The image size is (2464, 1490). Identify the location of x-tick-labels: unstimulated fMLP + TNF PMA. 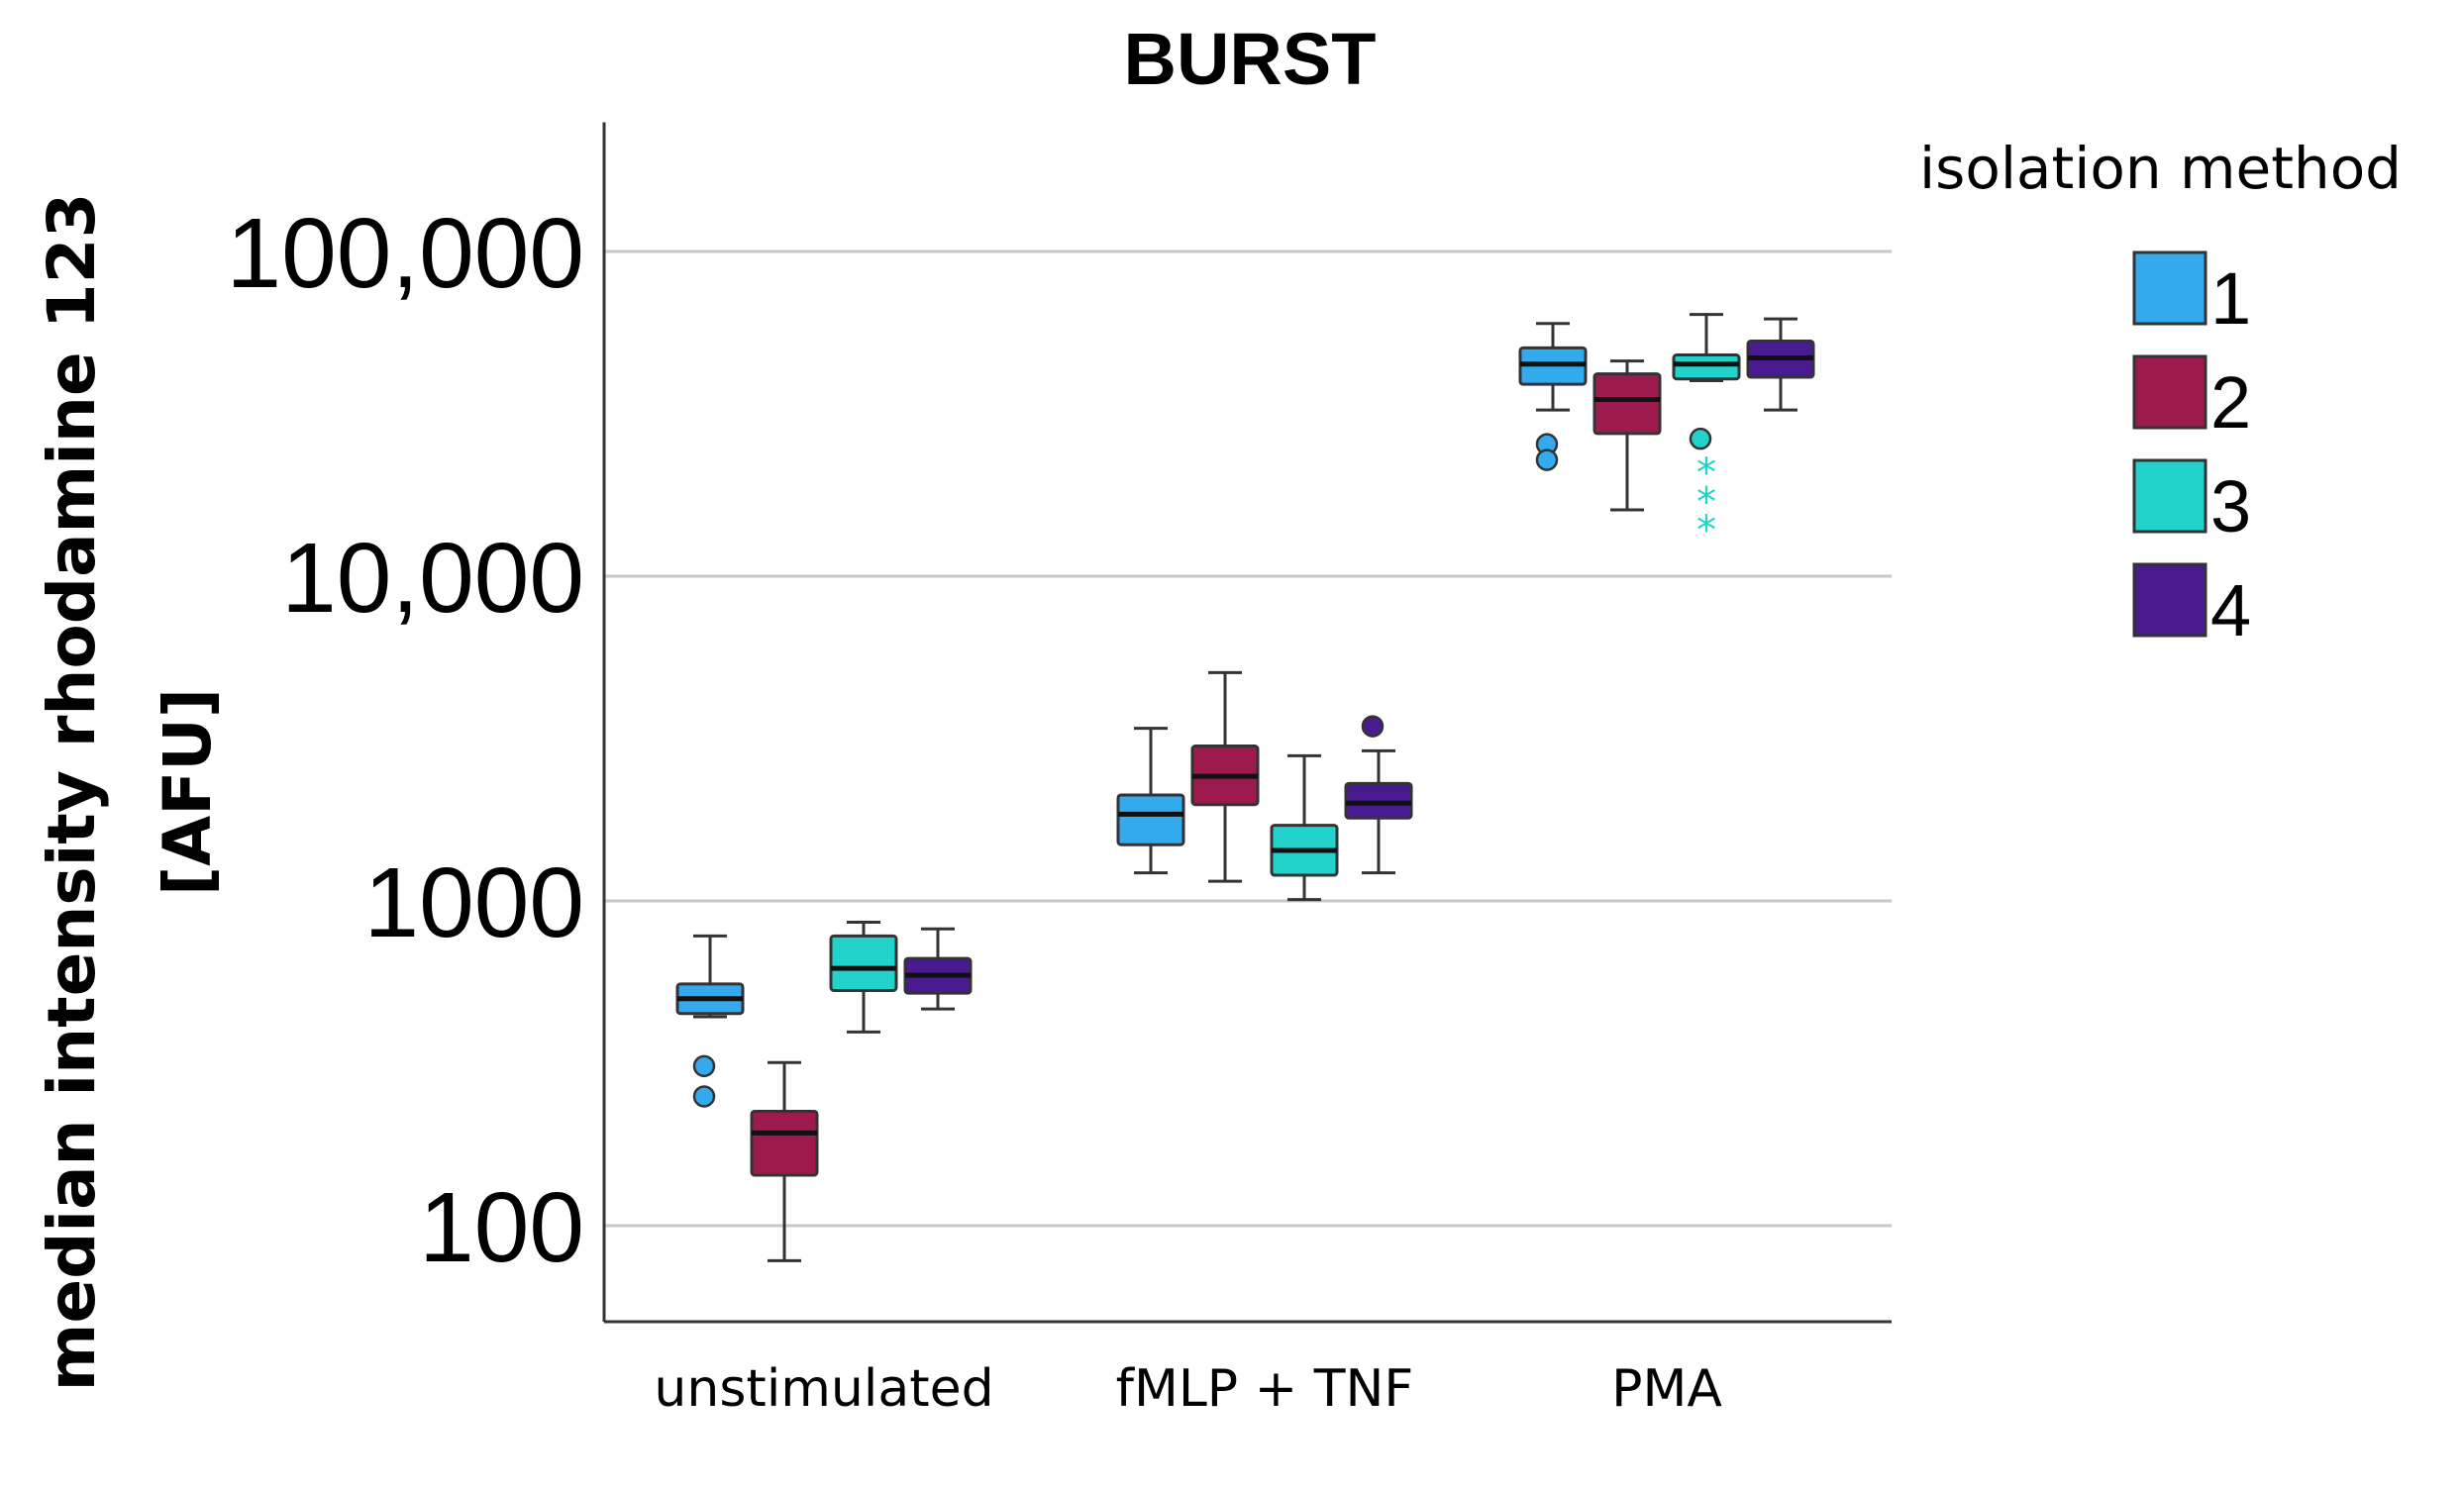
(1188, 1389).